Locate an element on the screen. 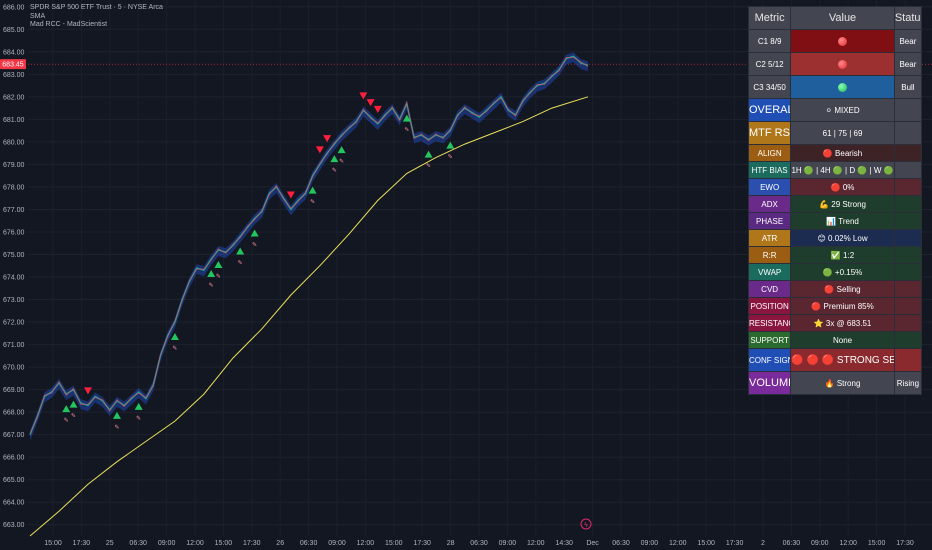  sma-indicator-label: SMA is located at coordinates (38, 16).